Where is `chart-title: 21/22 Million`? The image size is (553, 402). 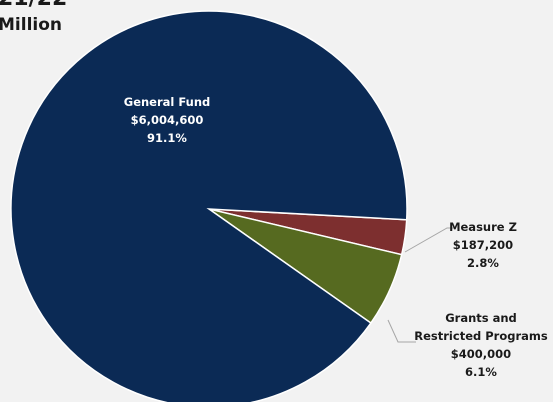 chart-title: 21/22 Million is located at coordinates (33, 19).